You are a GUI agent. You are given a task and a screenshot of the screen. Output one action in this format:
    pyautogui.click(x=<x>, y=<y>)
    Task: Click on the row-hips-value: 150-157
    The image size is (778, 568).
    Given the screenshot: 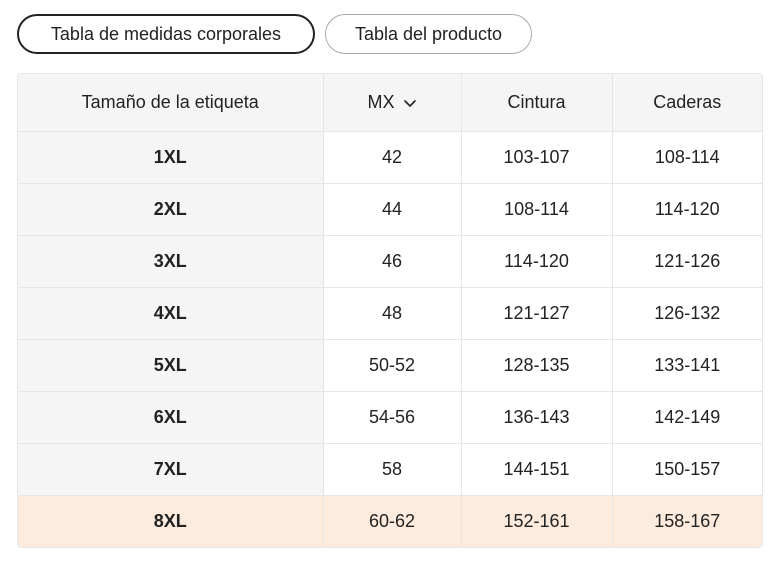 What is the action you would take?
    pyautogui.click(x=686, y=469)
    